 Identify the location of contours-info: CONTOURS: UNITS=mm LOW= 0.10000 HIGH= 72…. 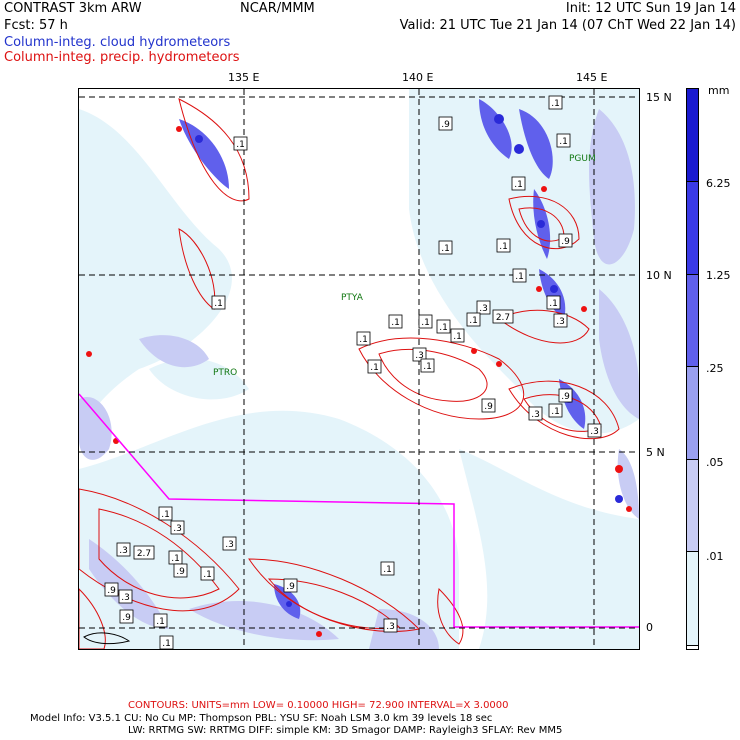
(318, 705).